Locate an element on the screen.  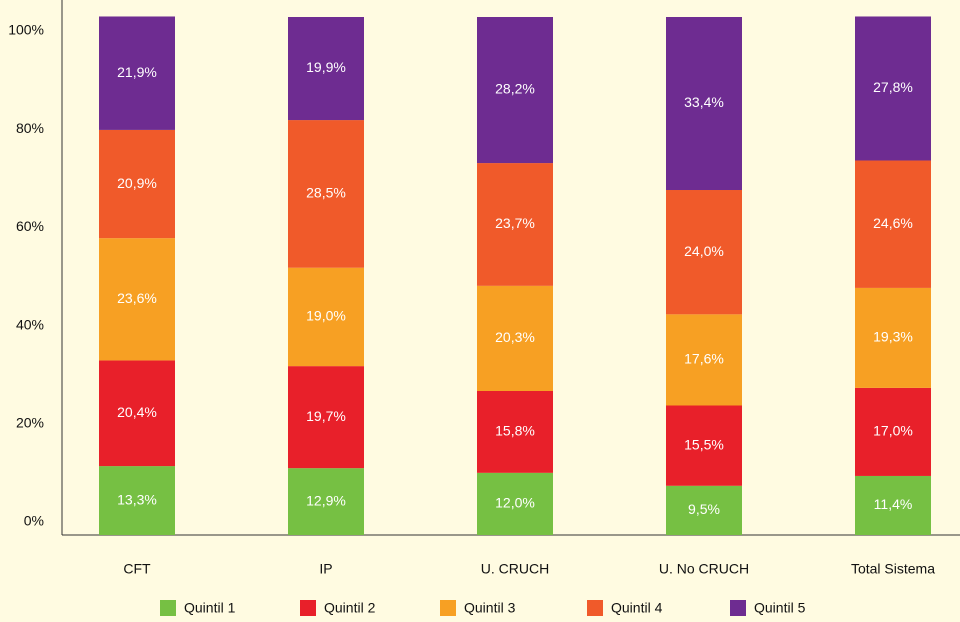
value-label: 17,0% is located at coordinates (893, 431).